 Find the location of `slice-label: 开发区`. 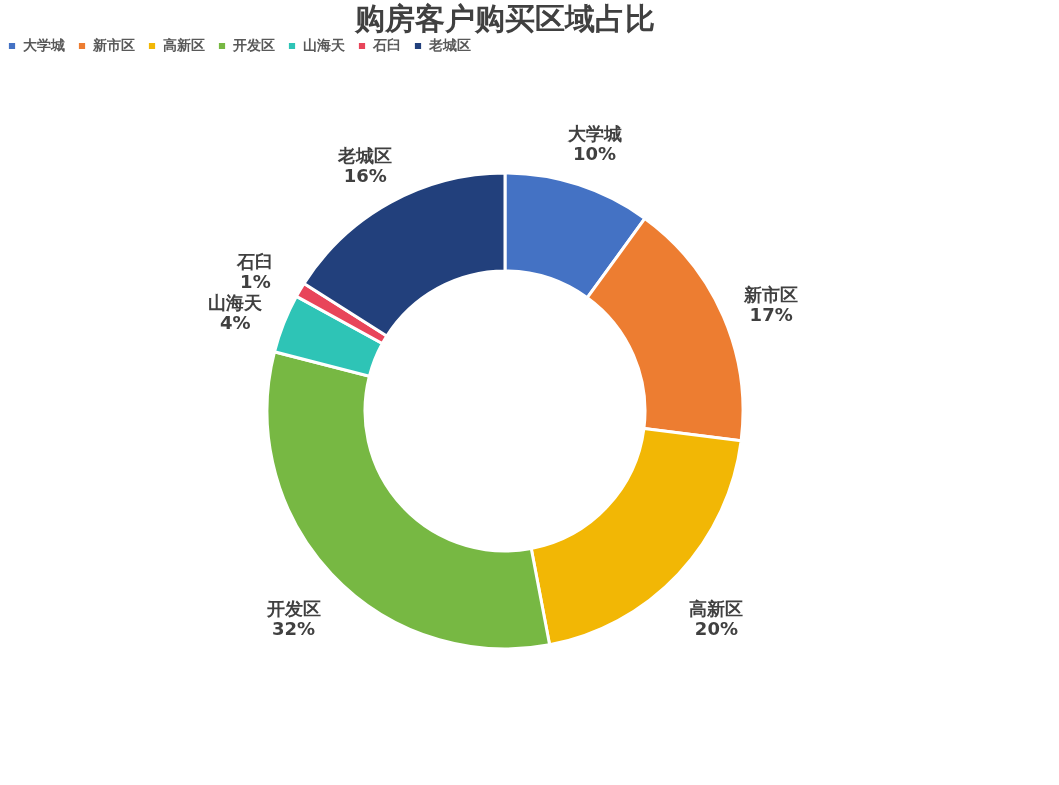

slice-label: 开发区 is located at coordinates (293, 608).